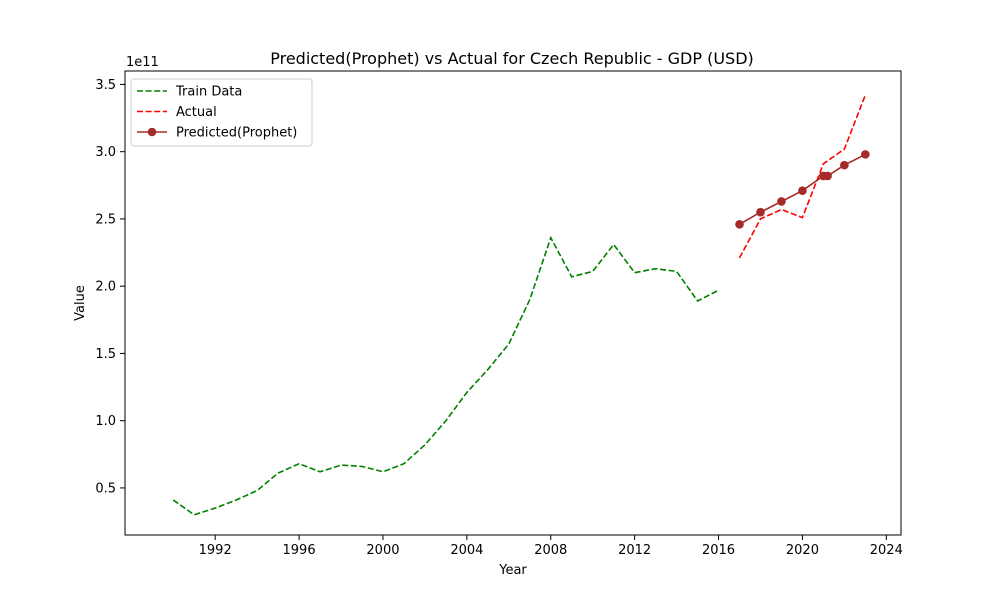 Image resolution: width=1000 pixels, height=600 pixels. What do you see at coordinates (105, 287) in the screenshot?
I see `y-tick-label: 2.0` at bounding box center [105, 287].